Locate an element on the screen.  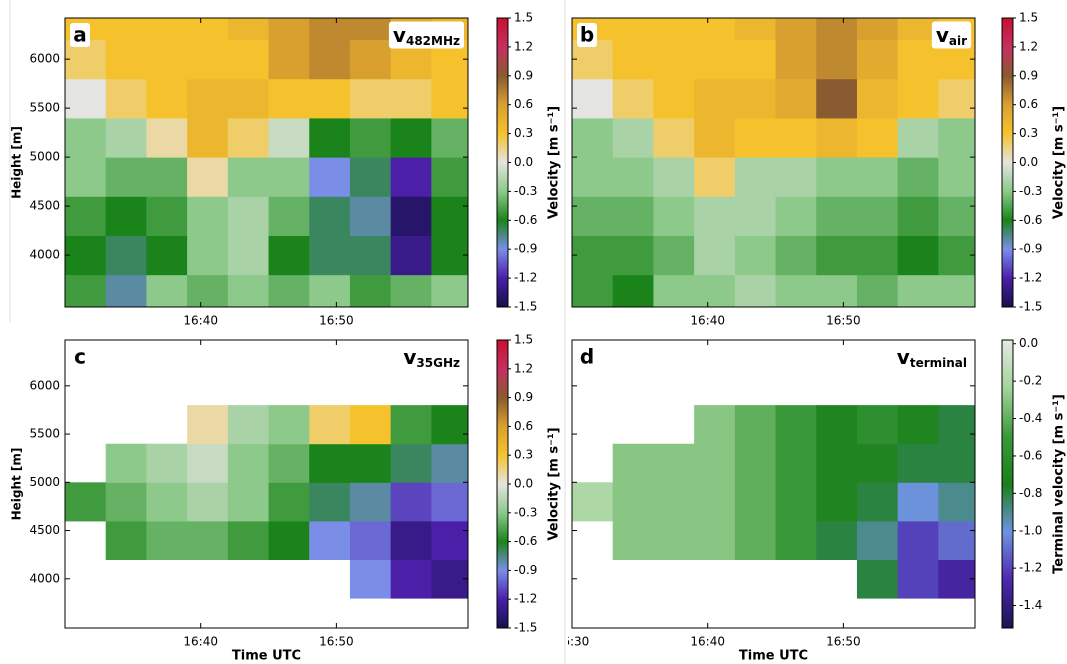
colorbar-tick-label: 0.0 is located at coordinates (1028, 343).